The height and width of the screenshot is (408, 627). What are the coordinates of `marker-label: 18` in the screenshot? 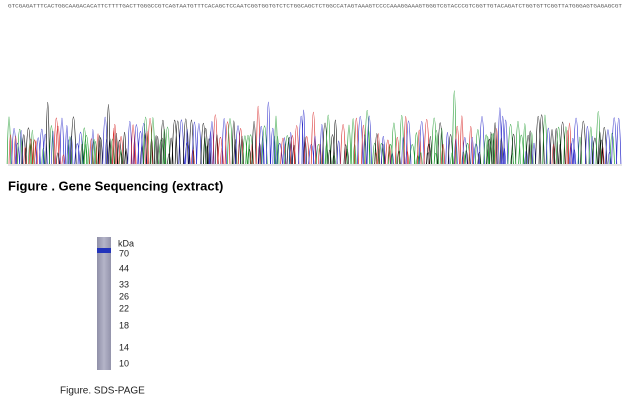 It's located at (124, 325).